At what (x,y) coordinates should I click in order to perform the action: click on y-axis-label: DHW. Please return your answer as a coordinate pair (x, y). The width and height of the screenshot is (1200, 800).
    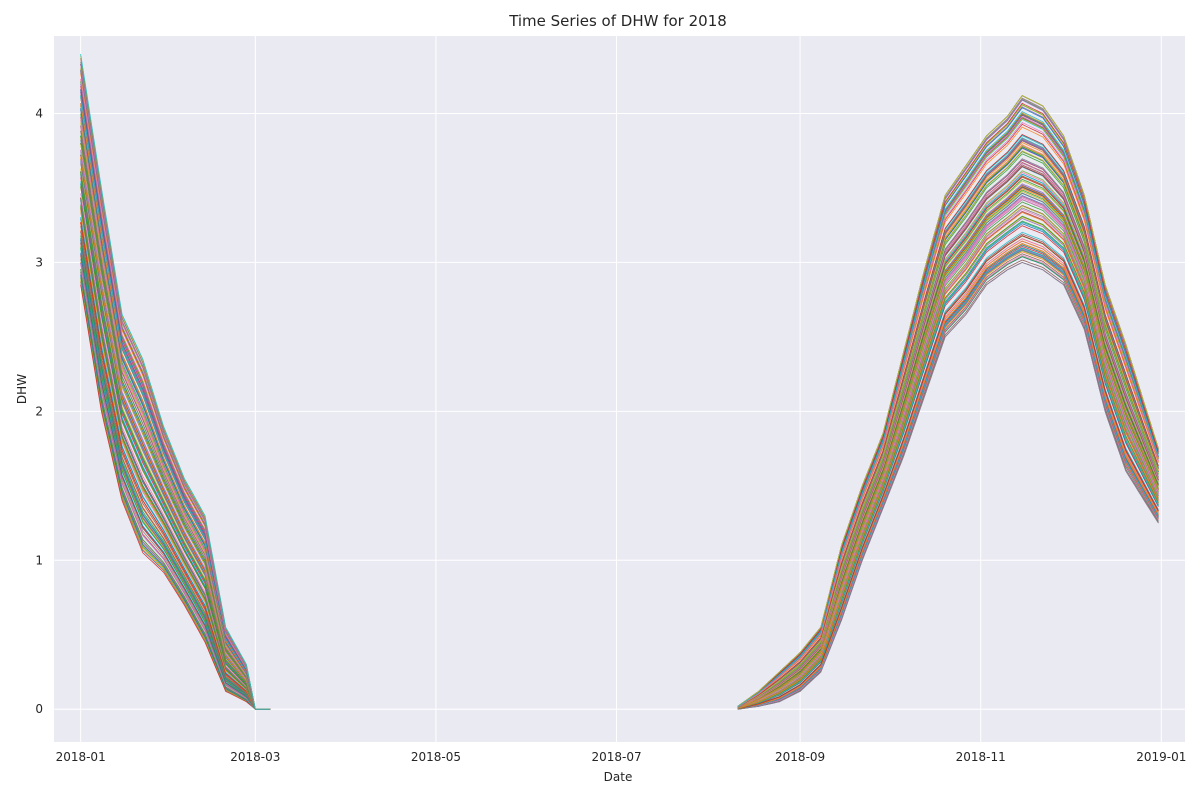
    Looking at the image, I should click on (22, 389).